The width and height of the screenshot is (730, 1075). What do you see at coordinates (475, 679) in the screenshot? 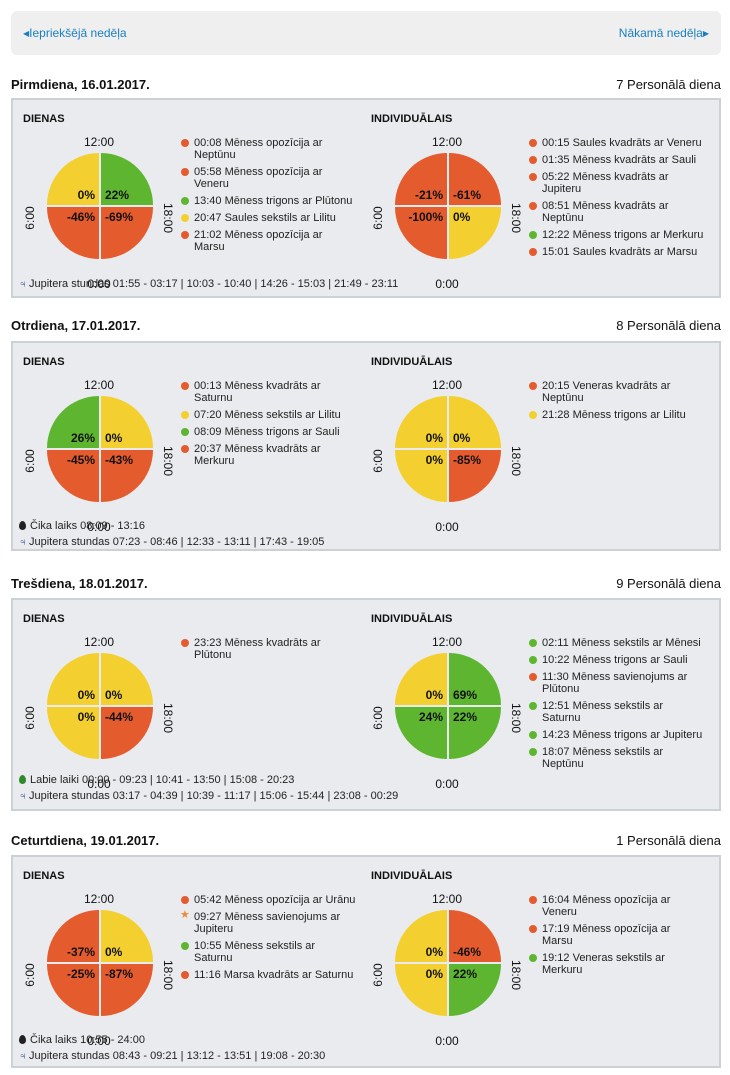
I see `quadrant-tr: 69%` at bounding box center [475, 679].